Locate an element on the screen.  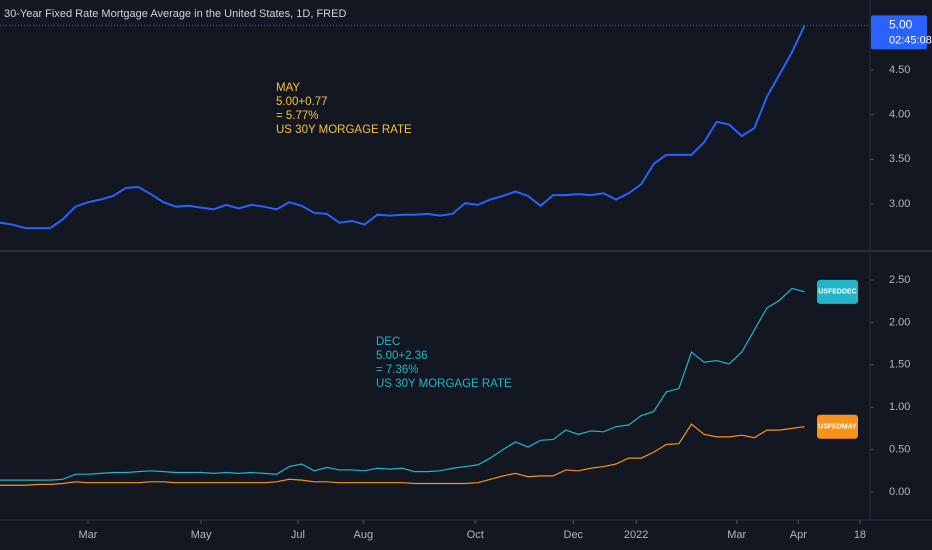
series-tag-label: USFEDMAY is located at coordinates (837, 427).